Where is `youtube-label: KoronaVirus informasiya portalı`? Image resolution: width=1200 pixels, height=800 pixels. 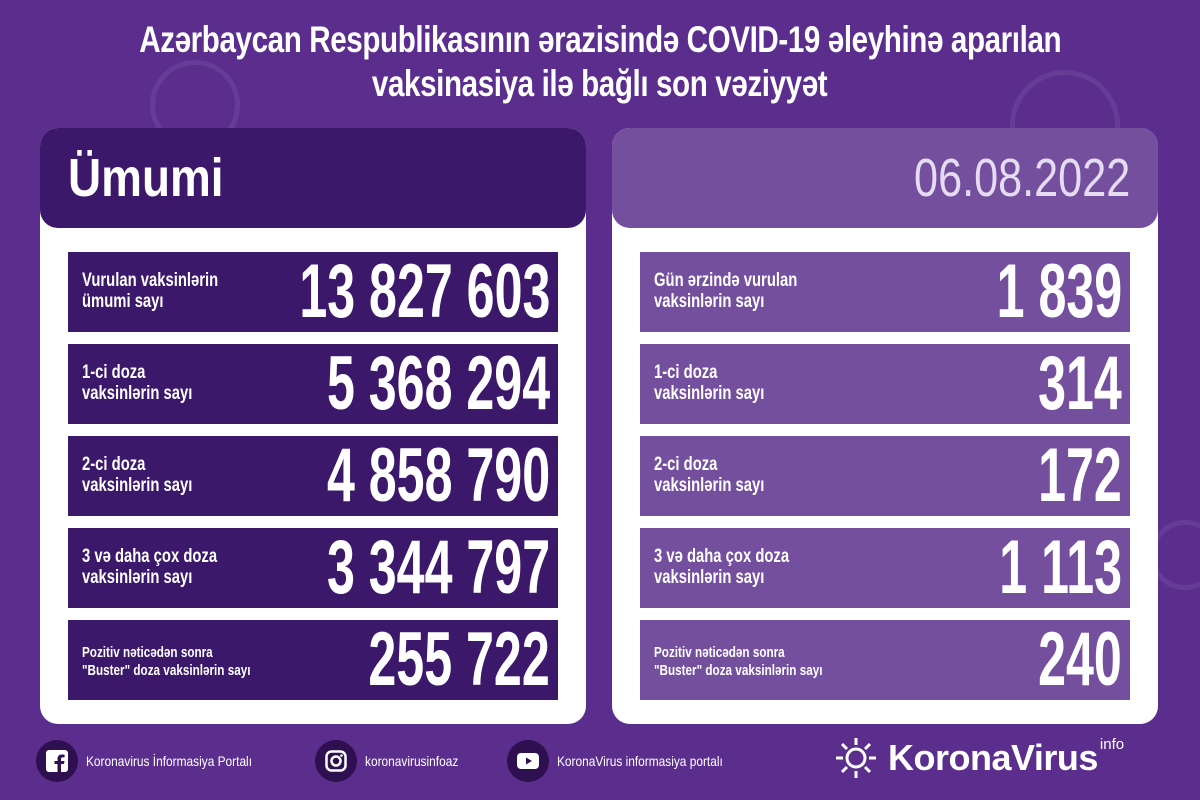
youtube-label: KoronaVirus informasiya portalı is located at coordinates (640, 761).